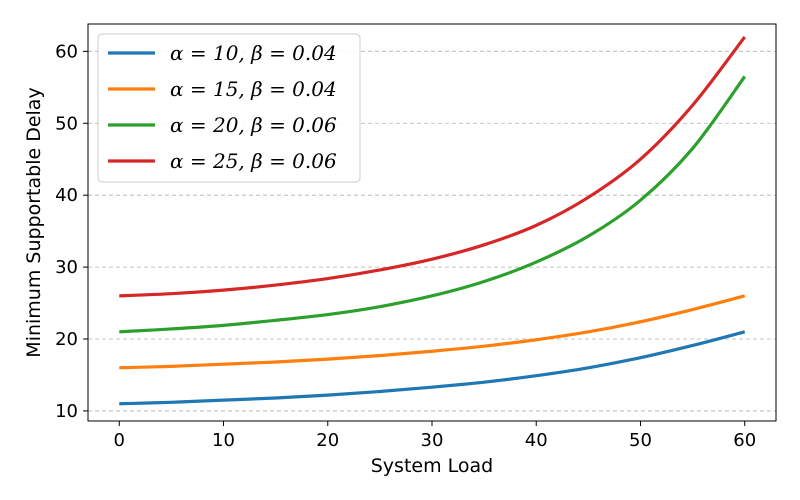 Image resolution: width=800 pixels, height=500 pixels. Describe the element at coordinates (432, 466) in the screenshot. I see `x-axis-label: System Load` at that location.